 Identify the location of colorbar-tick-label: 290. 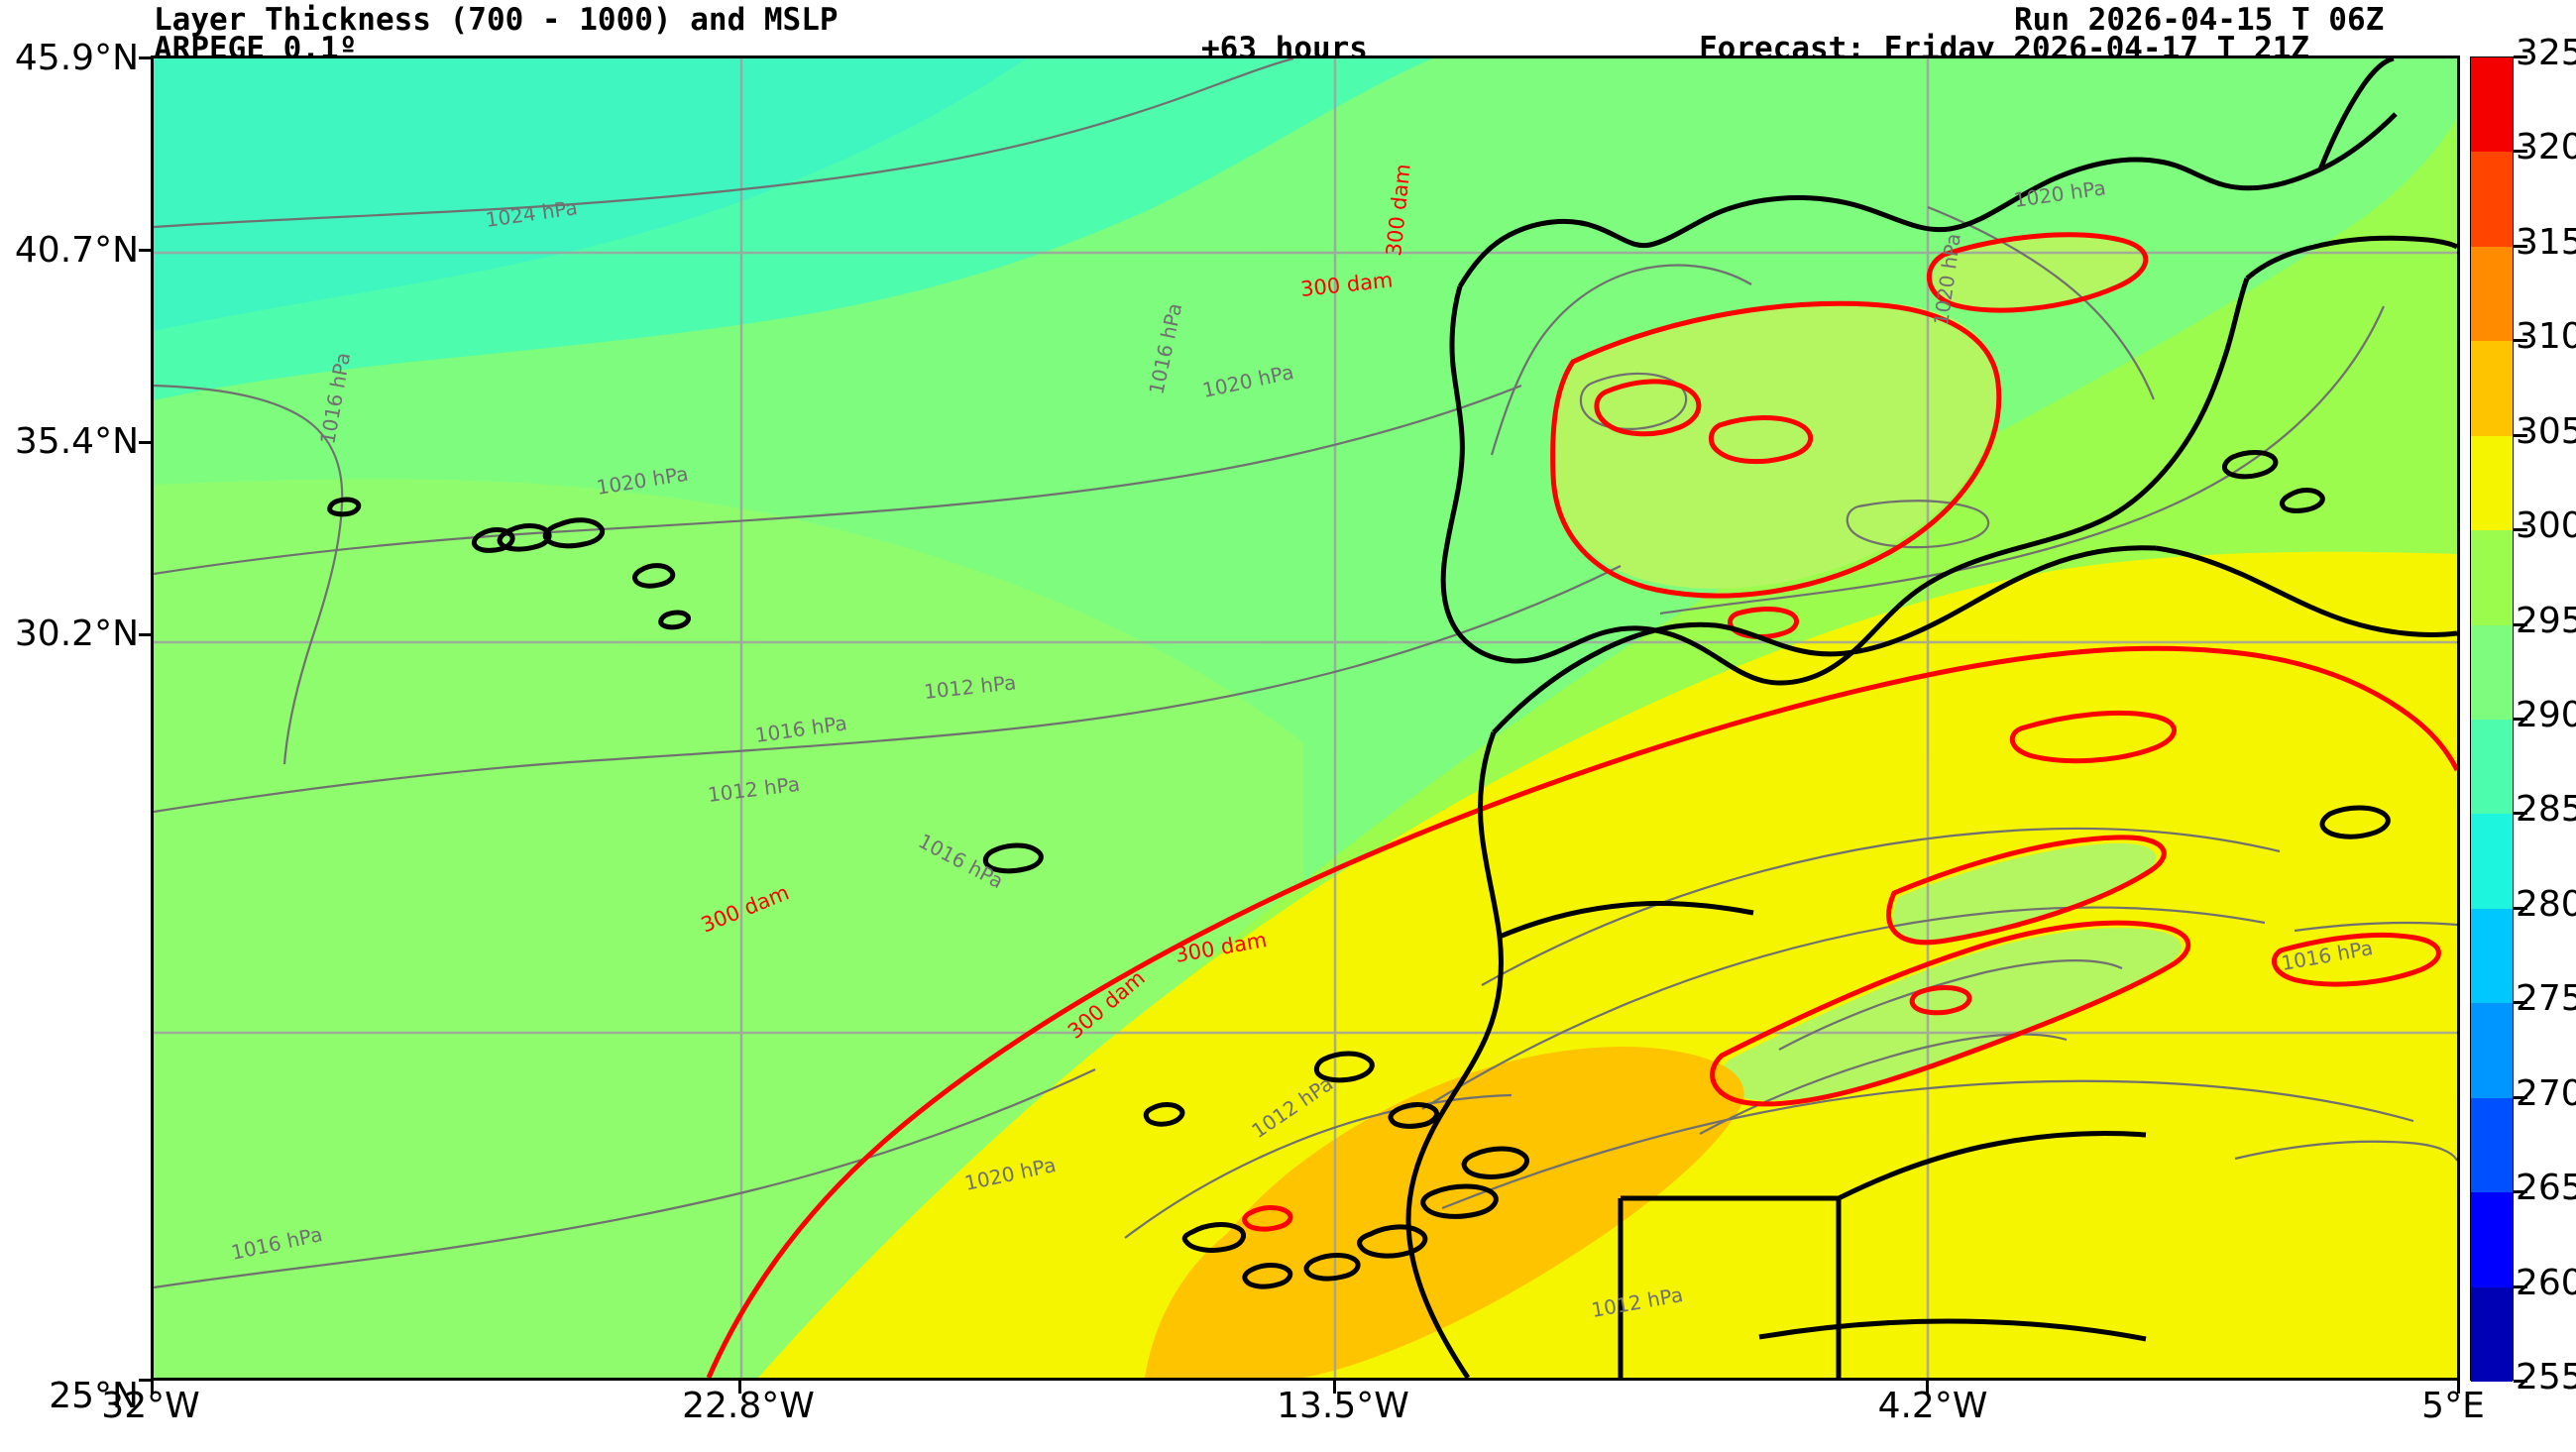
(2546, 715).